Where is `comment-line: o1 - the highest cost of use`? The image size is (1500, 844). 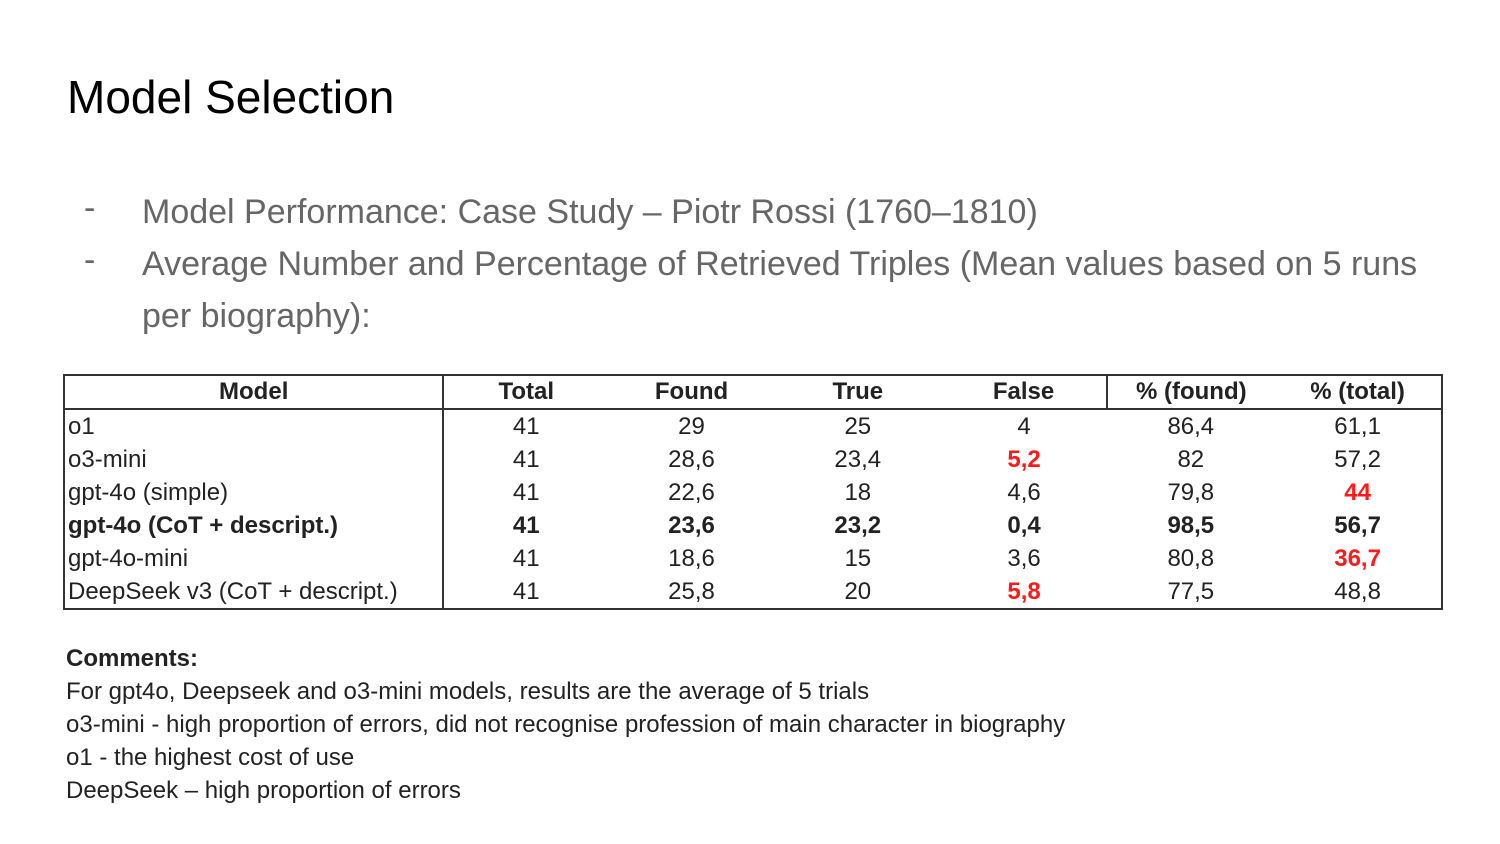 comment-line: o1 - the highest cost of use is located at coordinates (210, 757).